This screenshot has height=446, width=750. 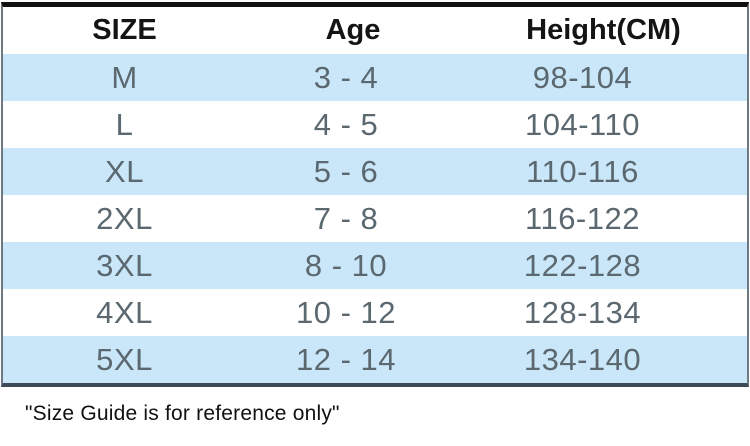 What do you see at coordinates (582, 77) in the screenshot?
I see `cell-height: 98-104` at bounding box center [582, 77].